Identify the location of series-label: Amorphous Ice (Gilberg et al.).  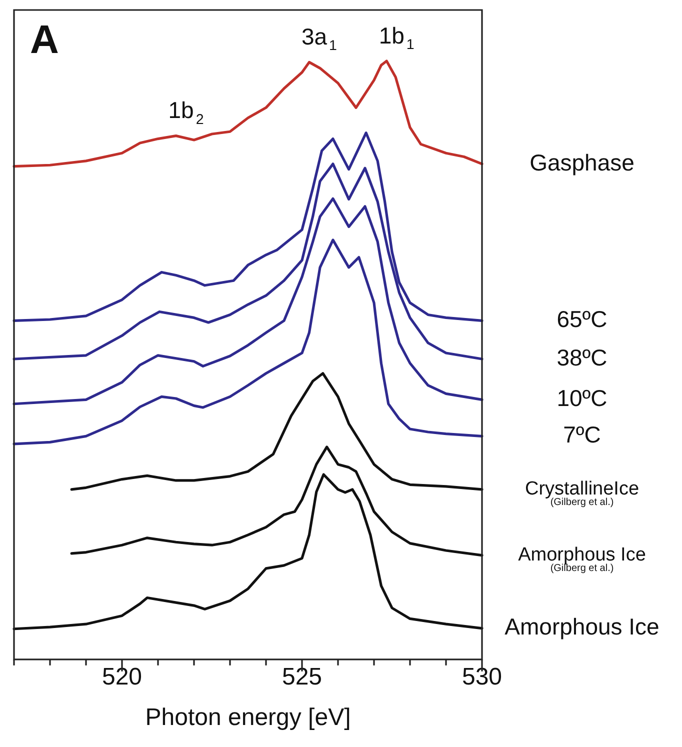
(582, 559).